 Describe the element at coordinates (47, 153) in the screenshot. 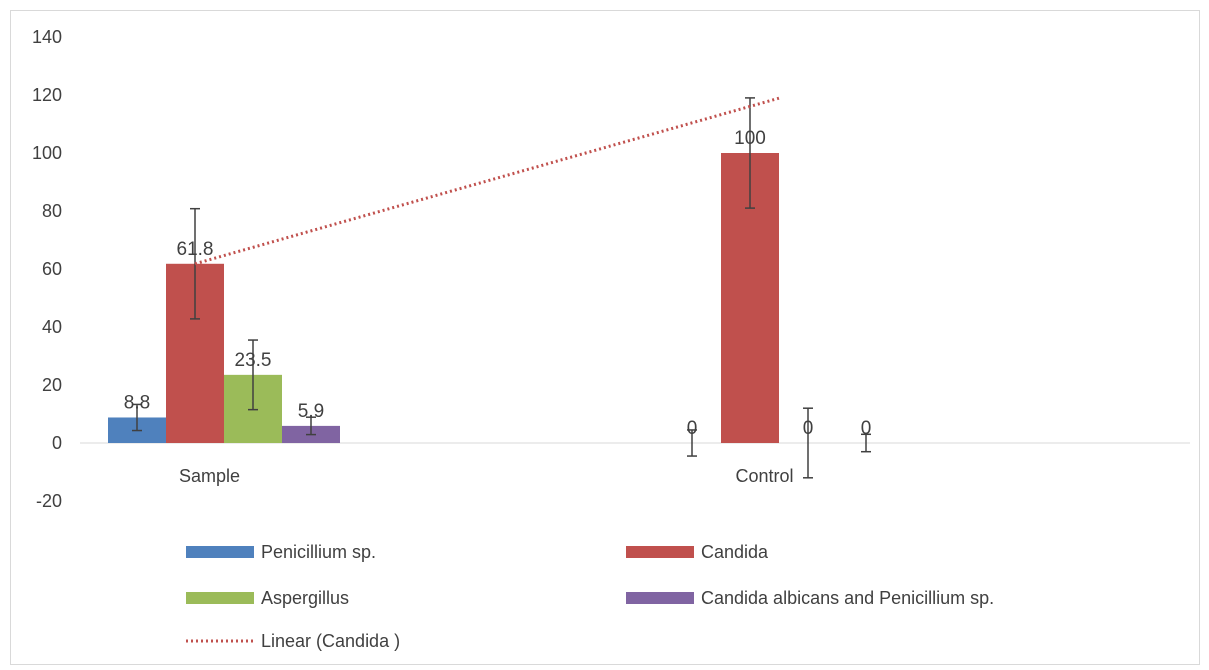

I see `y-tick-label: 100` at that location.